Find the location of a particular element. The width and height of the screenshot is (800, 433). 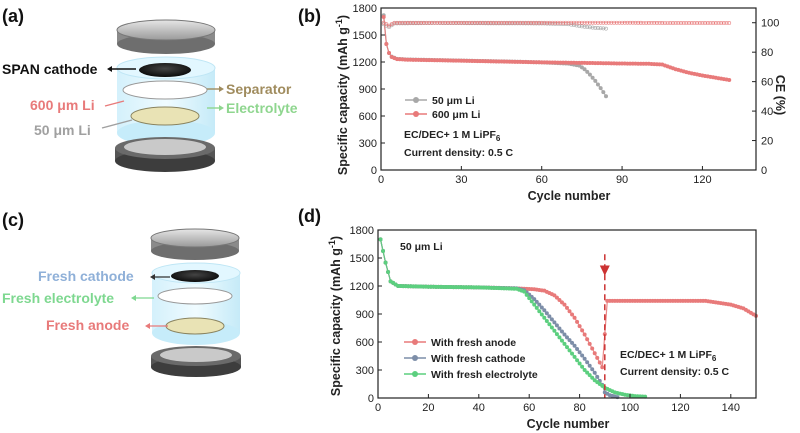

span-cathode-disc is located at coordinates (165, 70).